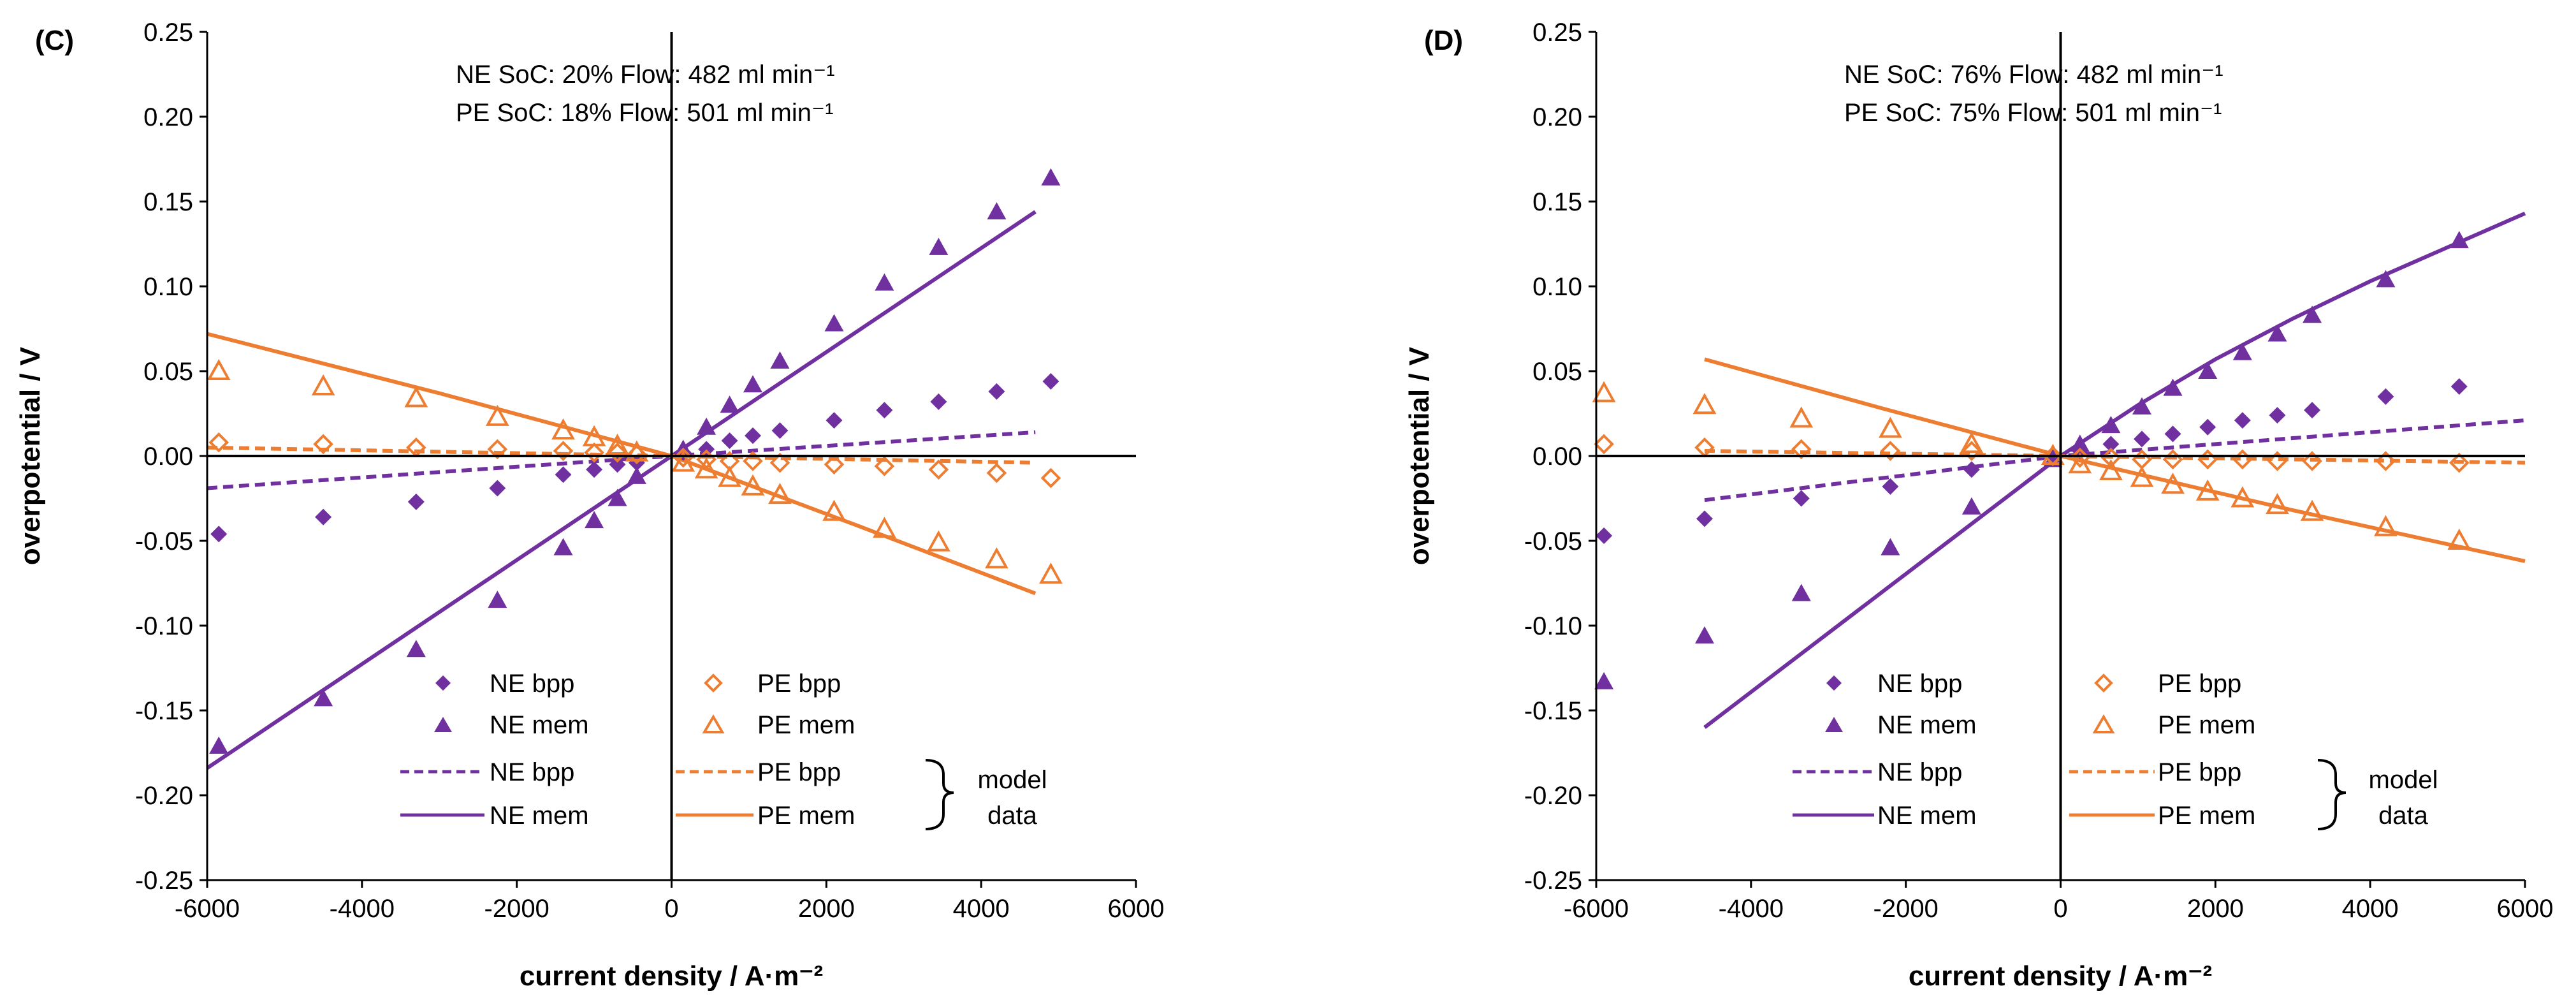 This screenshot has height=1007, width=2576. I want to click on y-tick-label: -0.10, so click(1553, 626).